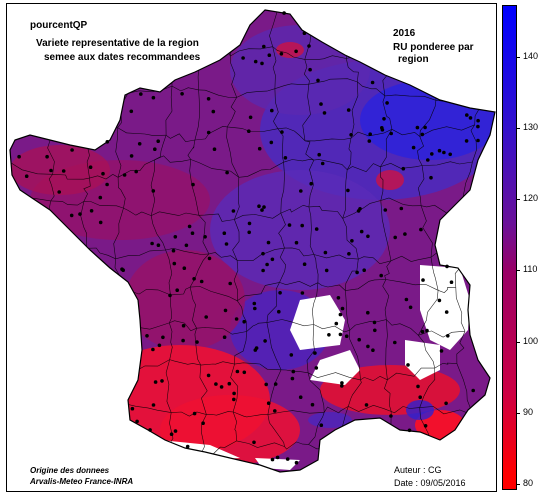 This screenshot has height=501, width=549. I want to click on subtitle-line2: semee aux dates recommandees, so click(122, 57).